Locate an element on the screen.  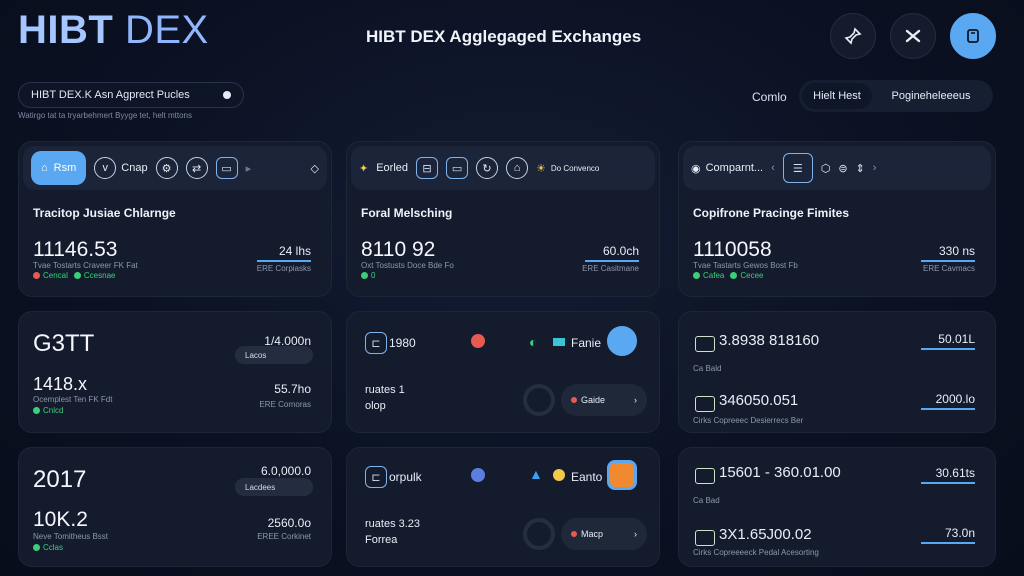
tab-label: Eorled is located at coordinates (392, 168).